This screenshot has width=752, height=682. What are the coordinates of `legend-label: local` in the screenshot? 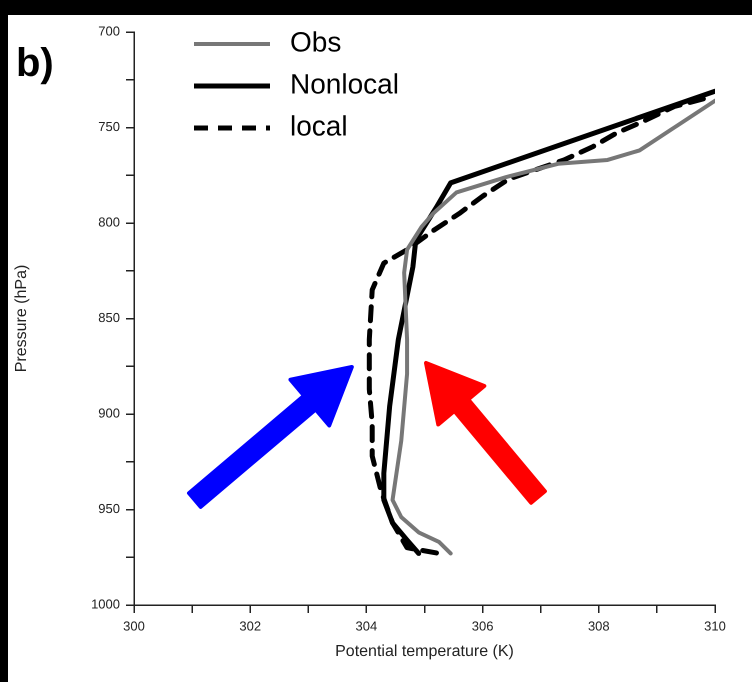 It's located at (319, 126).